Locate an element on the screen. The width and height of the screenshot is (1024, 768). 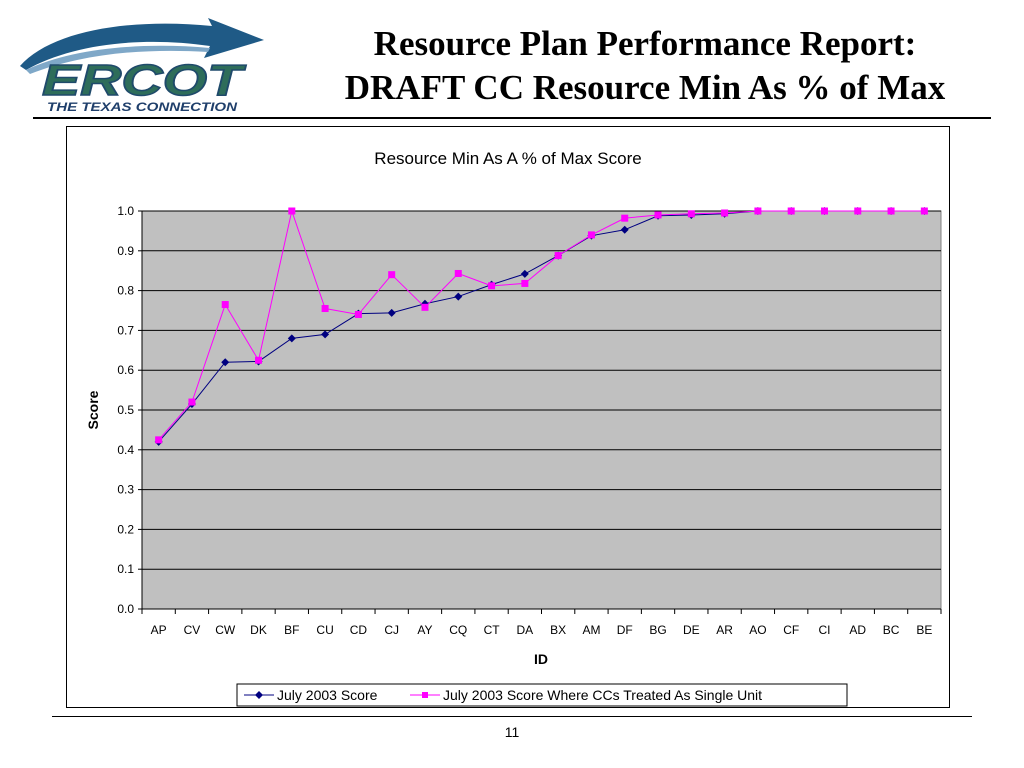
x-tick-label: CJ is located at coordinates (391, 630).